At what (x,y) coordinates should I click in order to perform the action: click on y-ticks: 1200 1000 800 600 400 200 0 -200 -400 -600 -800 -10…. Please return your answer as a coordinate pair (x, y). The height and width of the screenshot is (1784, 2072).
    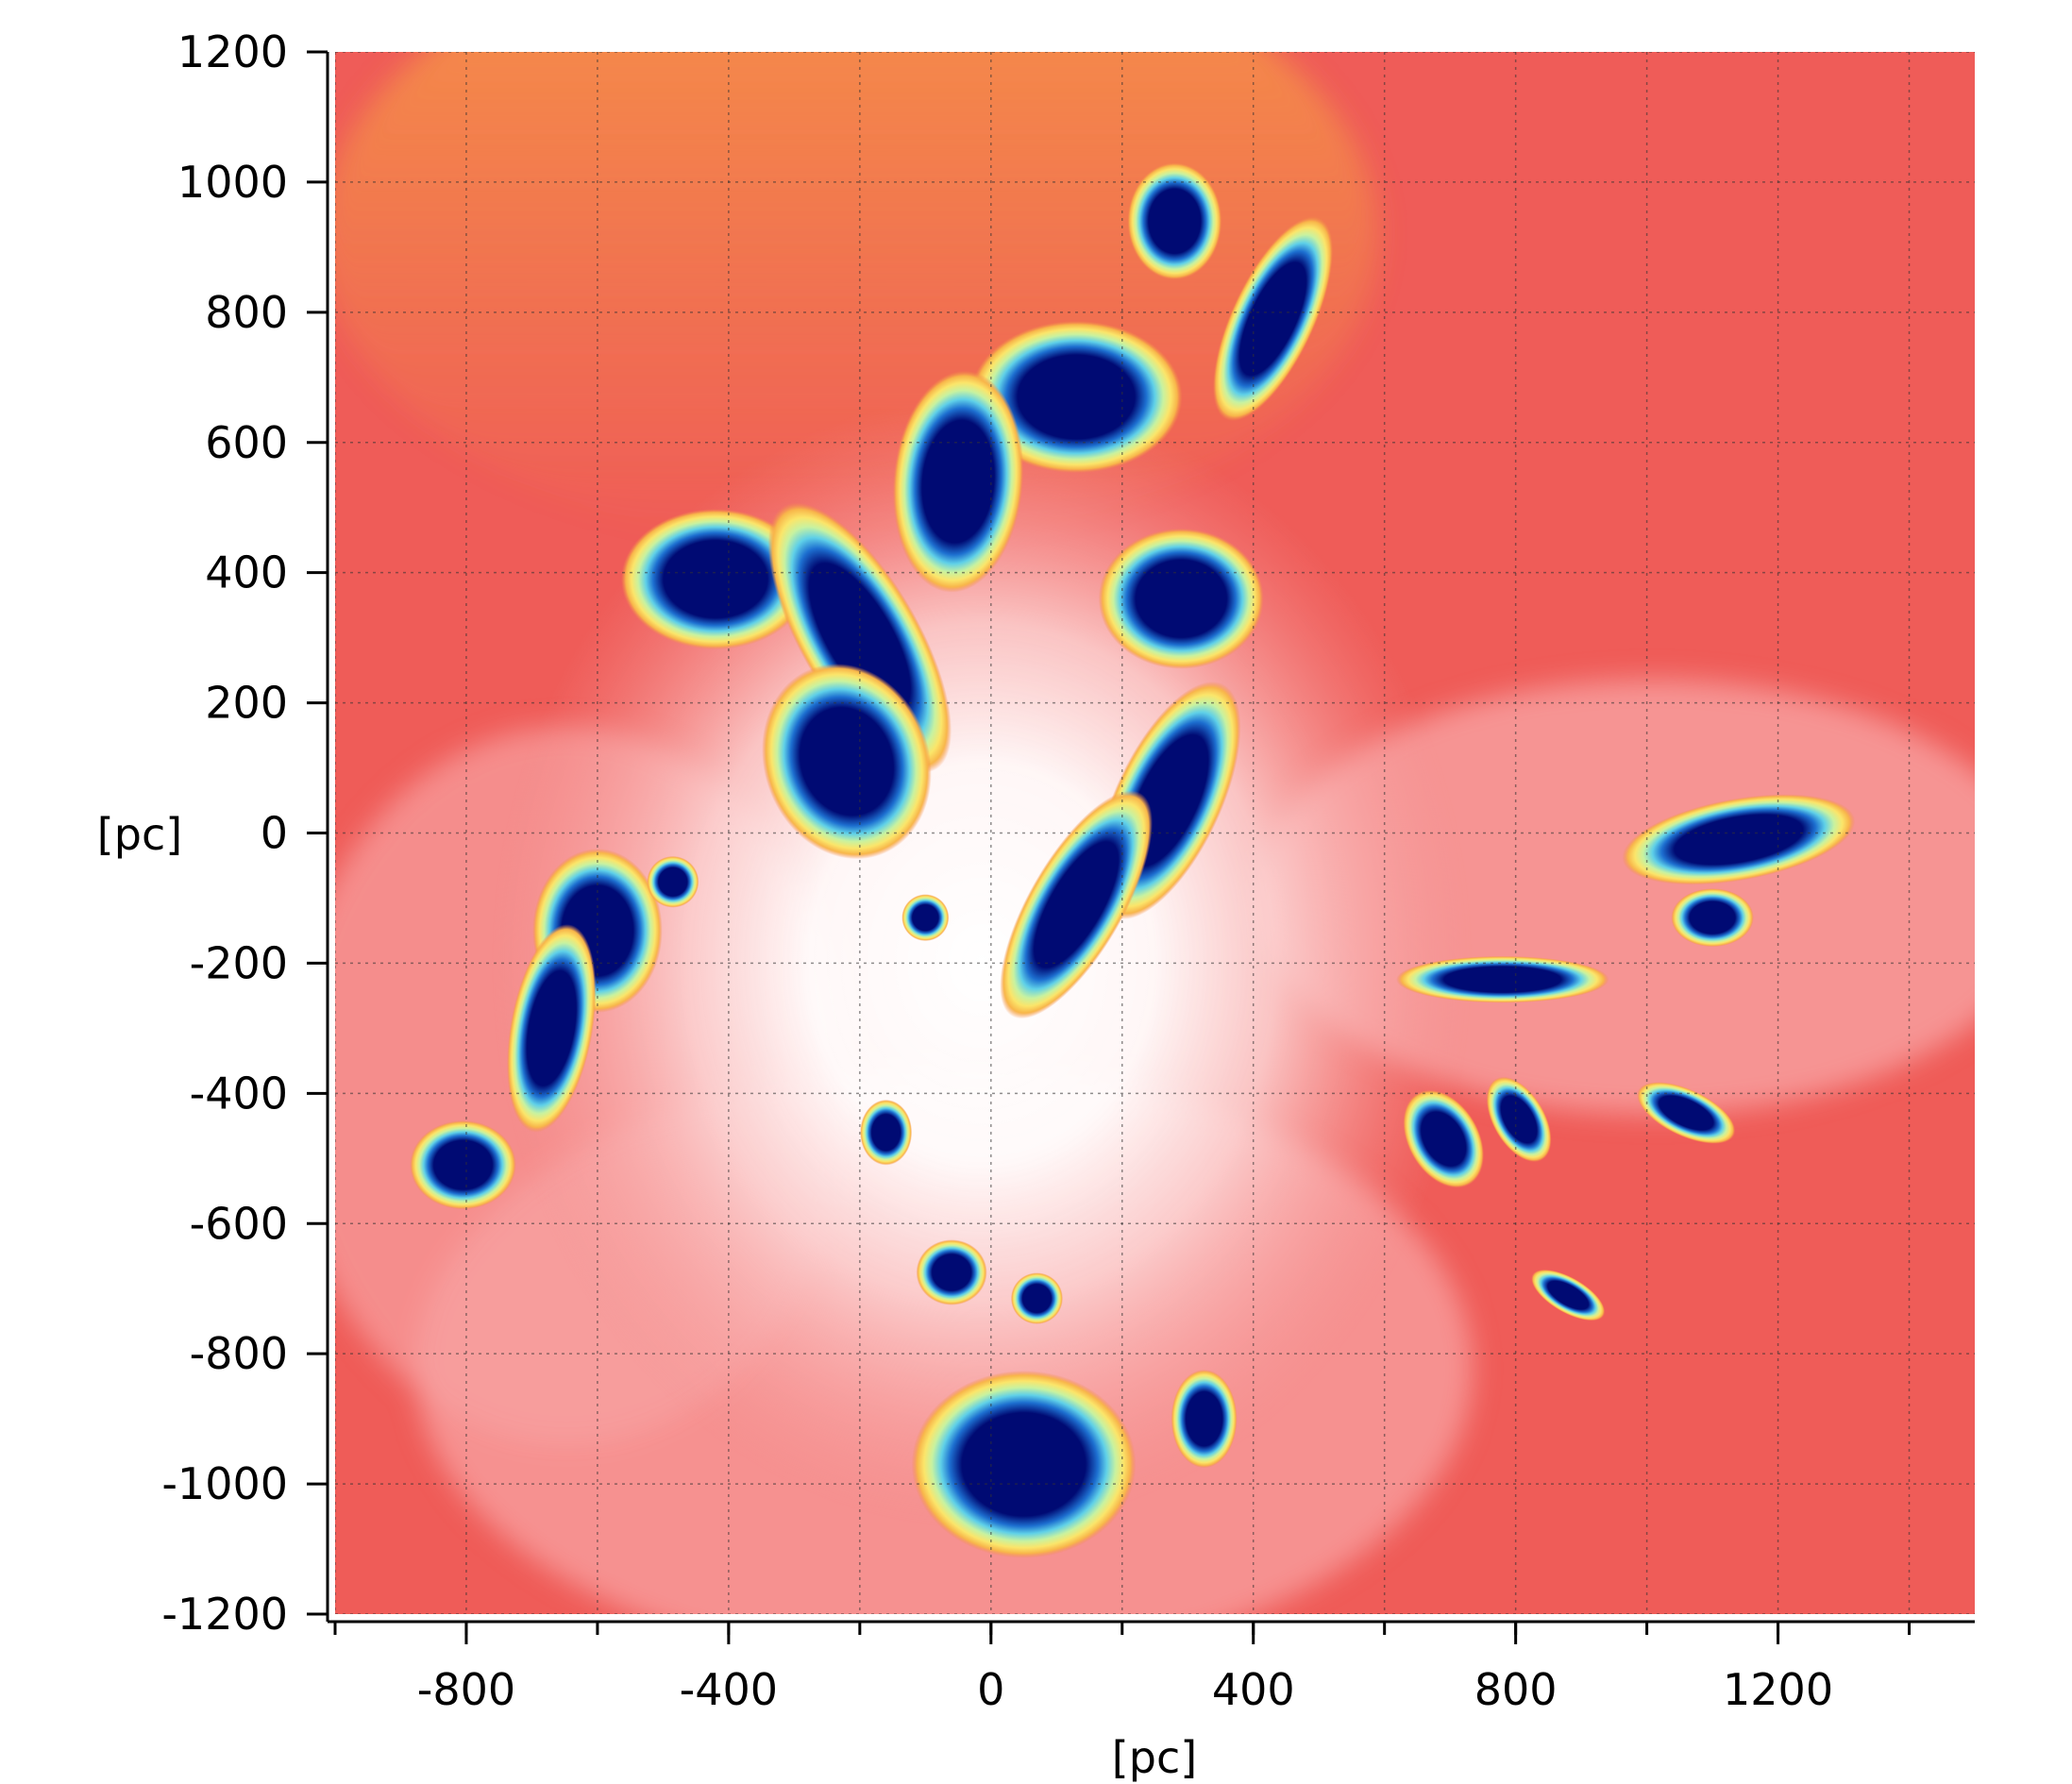
    Looking at the image, I should click on (244, 833).